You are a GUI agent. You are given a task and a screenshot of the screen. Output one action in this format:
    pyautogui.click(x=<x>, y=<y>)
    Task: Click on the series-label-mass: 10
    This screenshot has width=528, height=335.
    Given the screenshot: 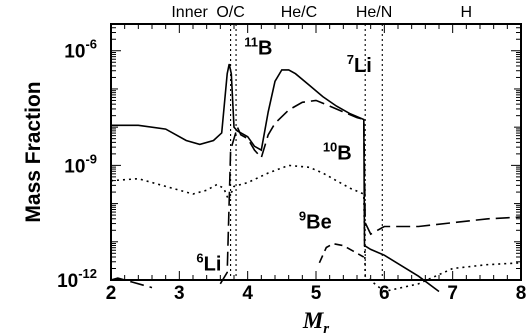 What is the action you would take?
    pyautogui.click(x=330, y=147)
    